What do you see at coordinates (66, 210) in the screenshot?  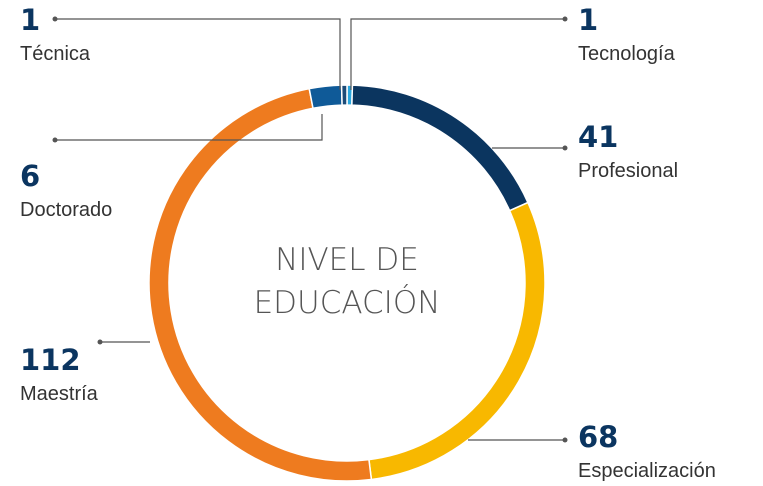 I see `category-label: Doctorado` at bounding box center [66, 210].